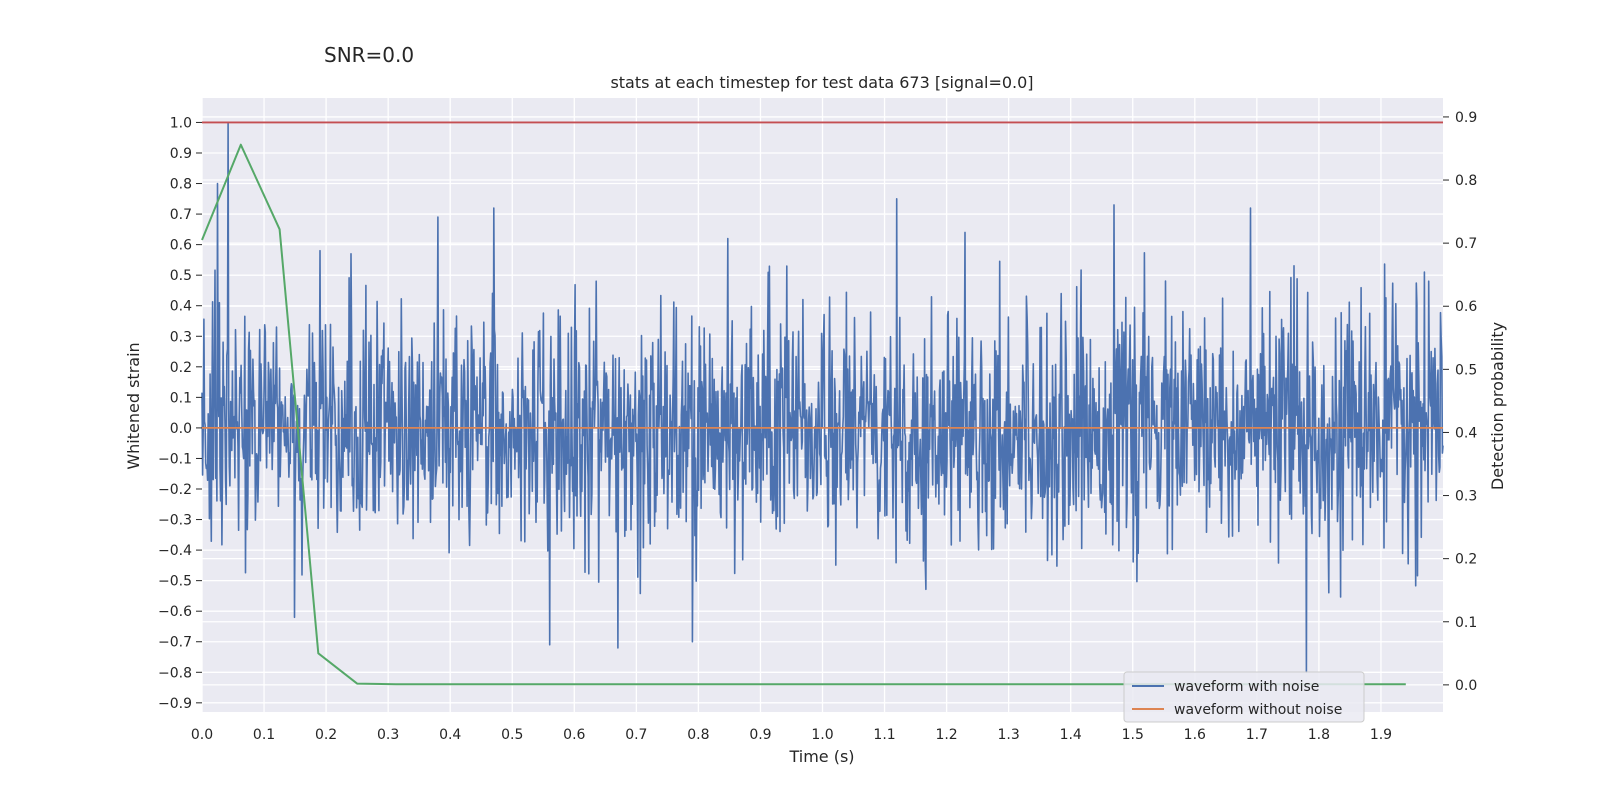 The image size is (1600, 804). What do you see at coordinates (1466, 370) in the screenshot?
I see `y2-tick-label: 0.5` at bounding box center [1466, 370].